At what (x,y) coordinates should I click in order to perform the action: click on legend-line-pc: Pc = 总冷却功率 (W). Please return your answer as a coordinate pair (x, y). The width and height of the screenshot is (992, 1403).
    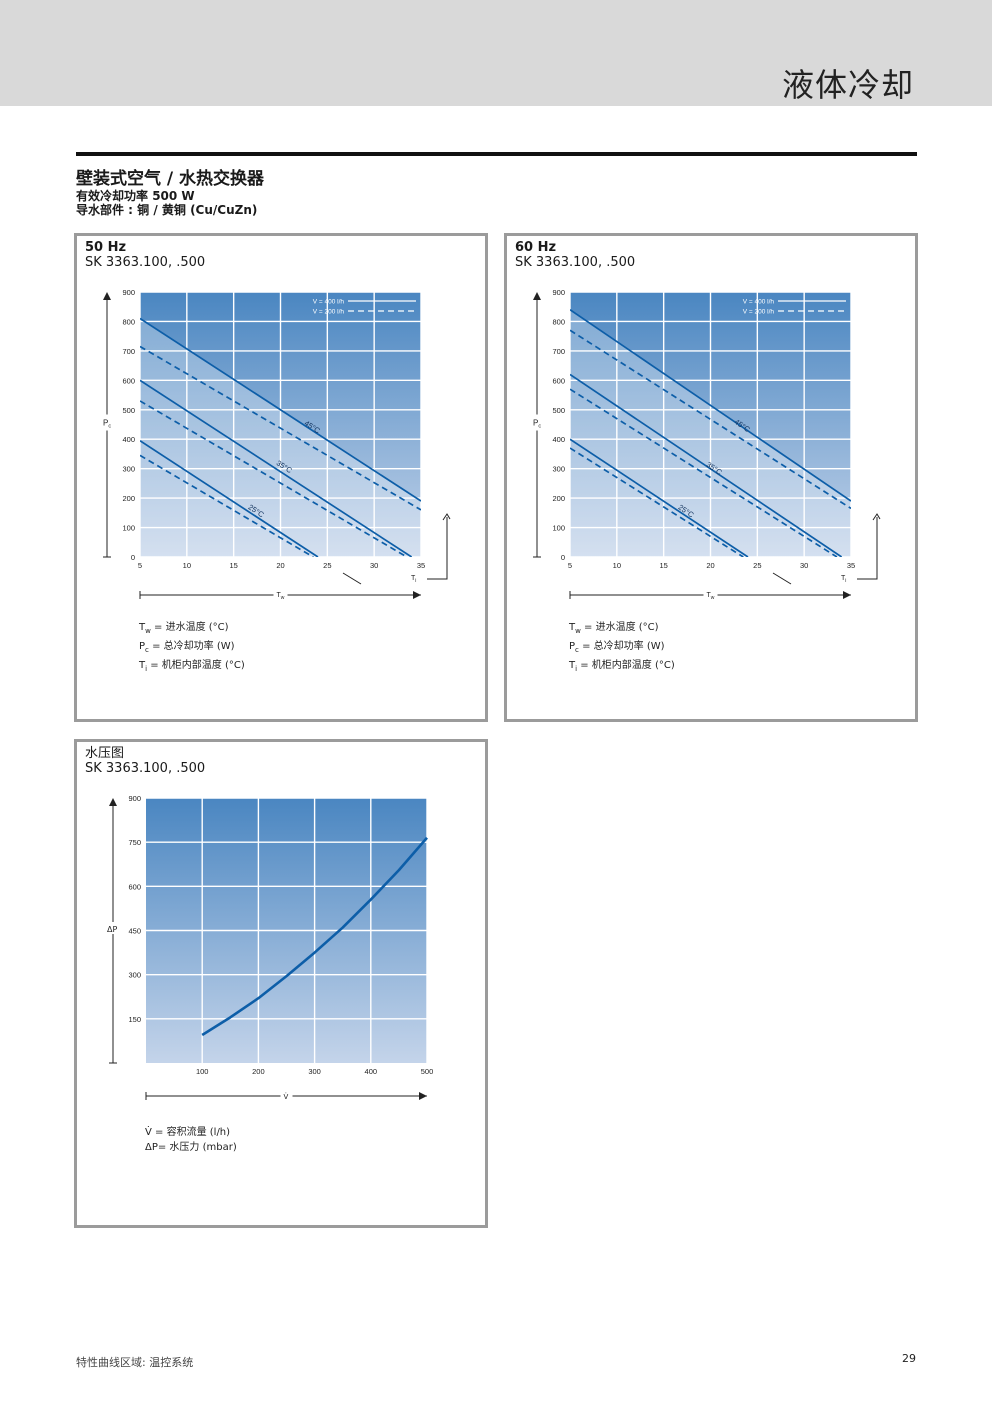
    Looking at the image, I should click on (617, 647).